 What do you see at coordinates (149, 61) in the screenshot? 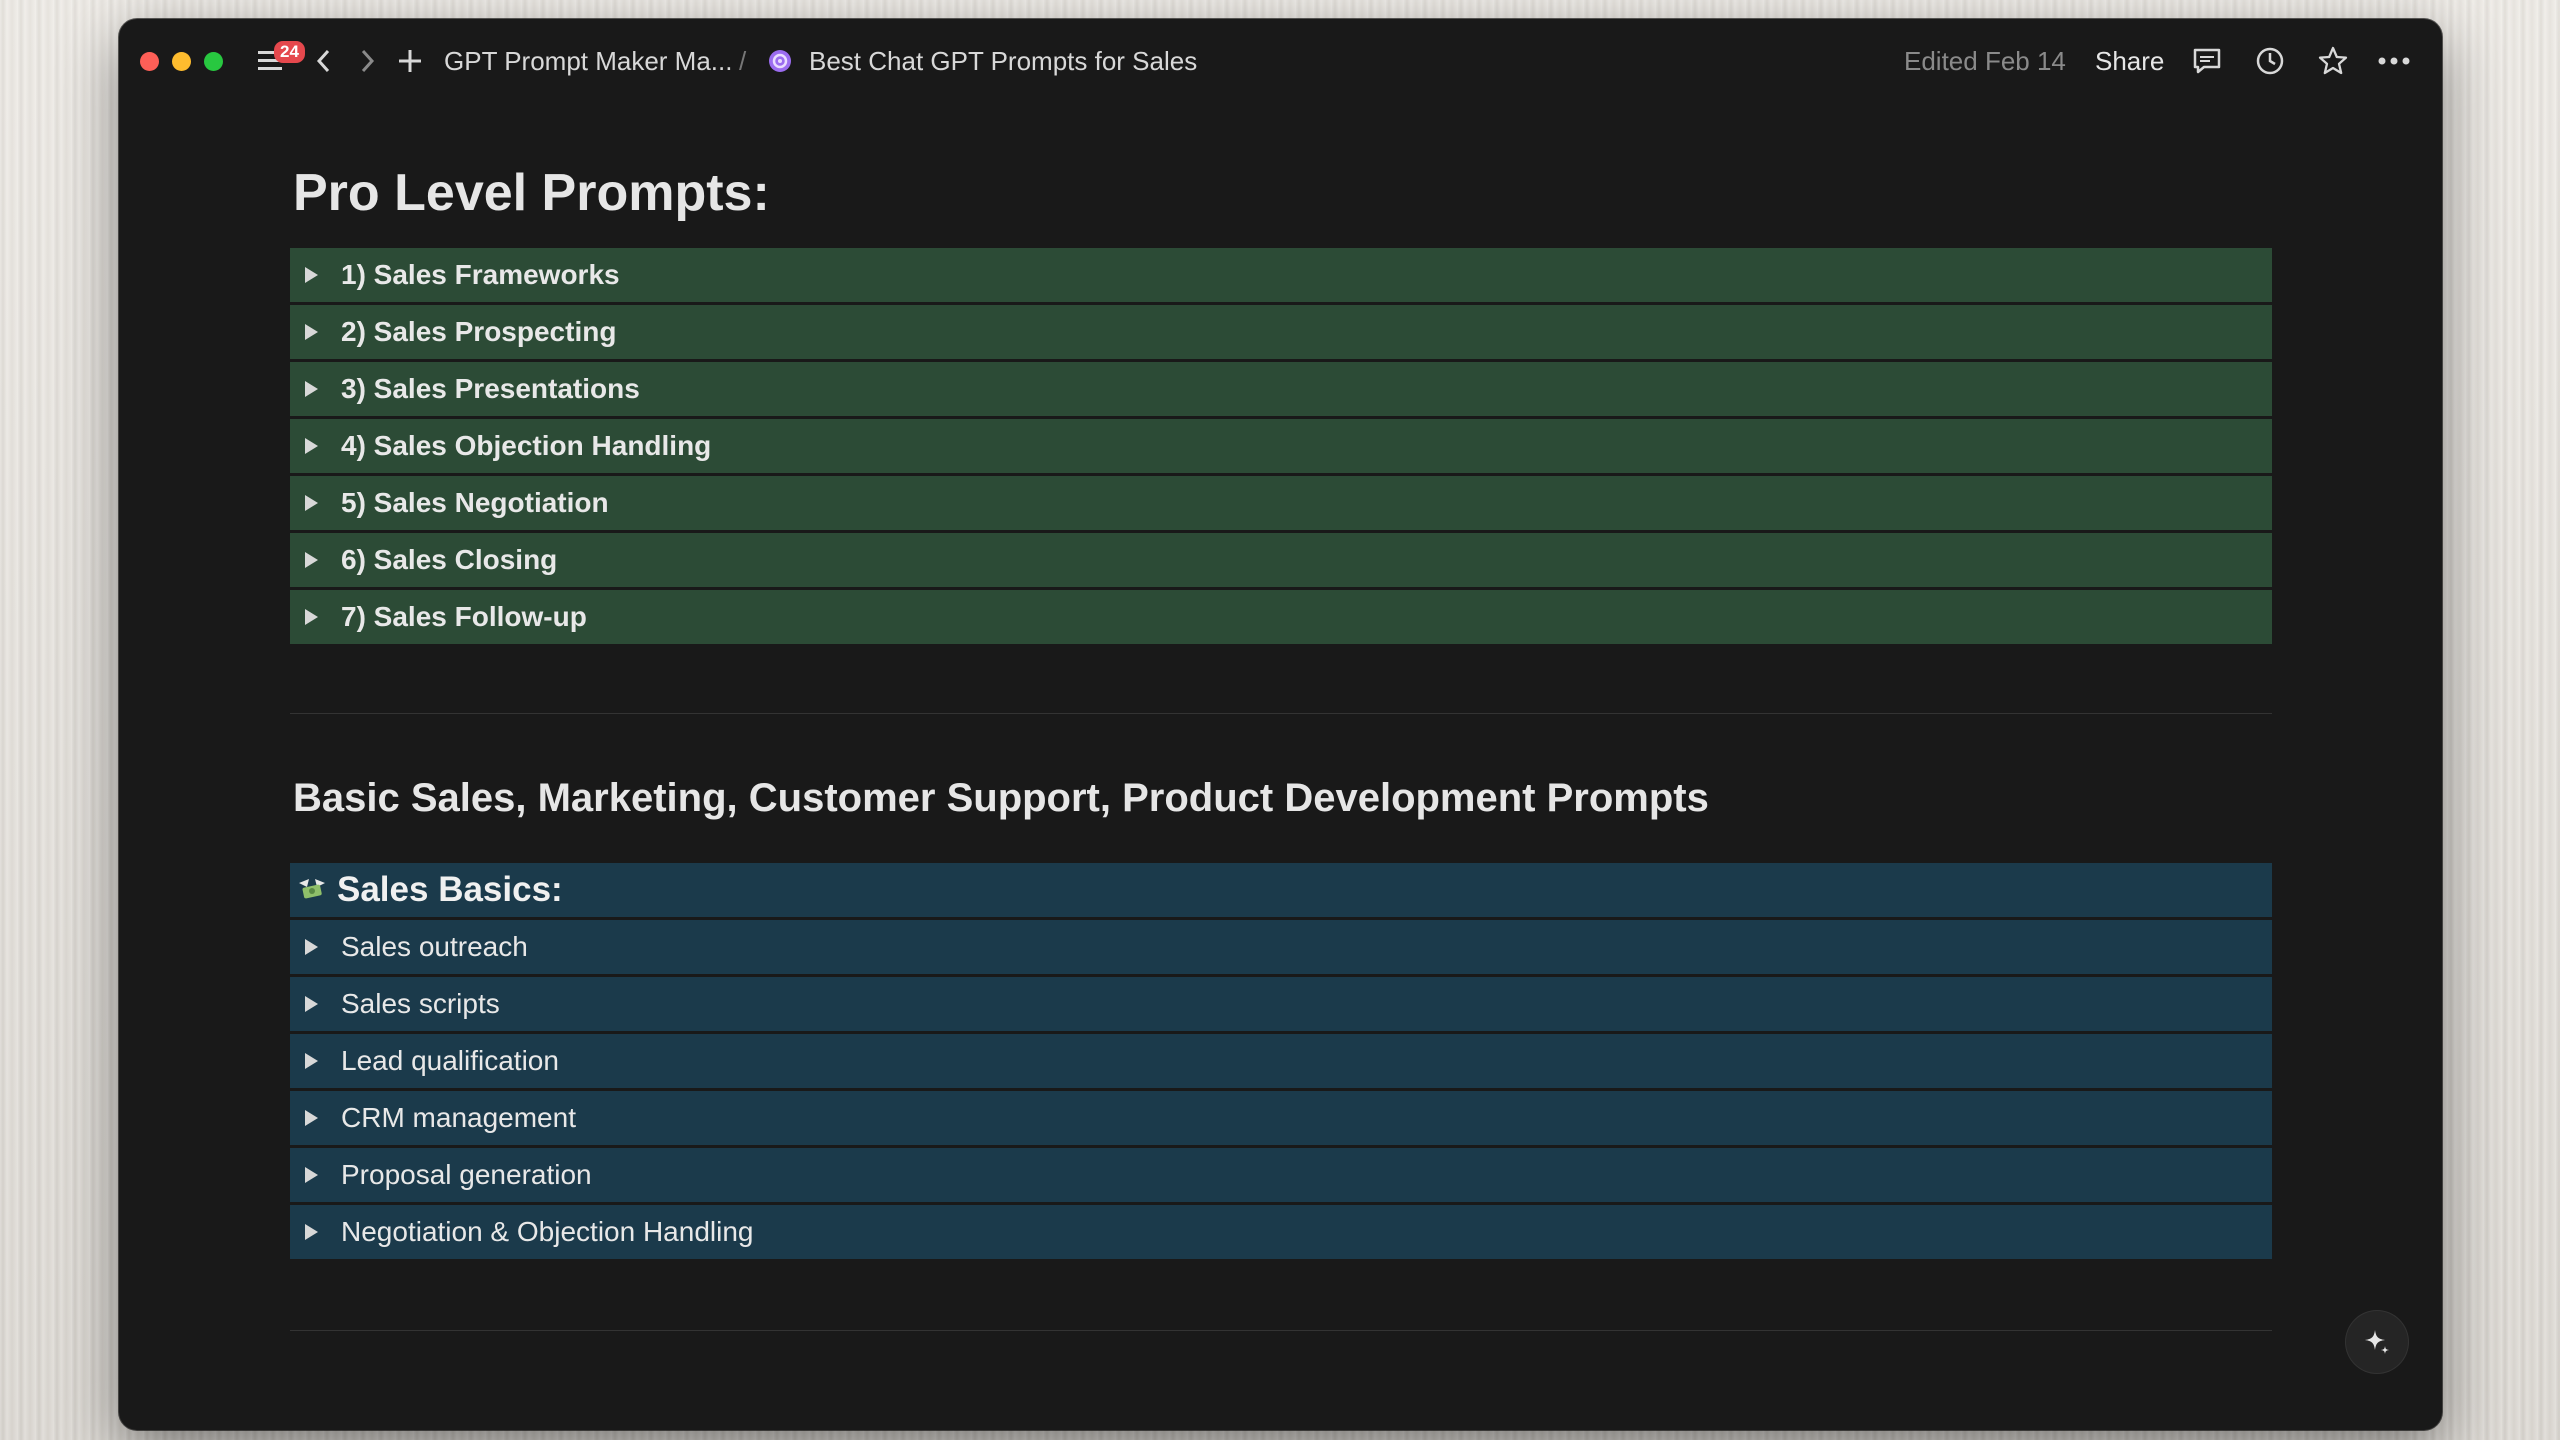
I see `close-window-button` at bounding box center [149, 61].